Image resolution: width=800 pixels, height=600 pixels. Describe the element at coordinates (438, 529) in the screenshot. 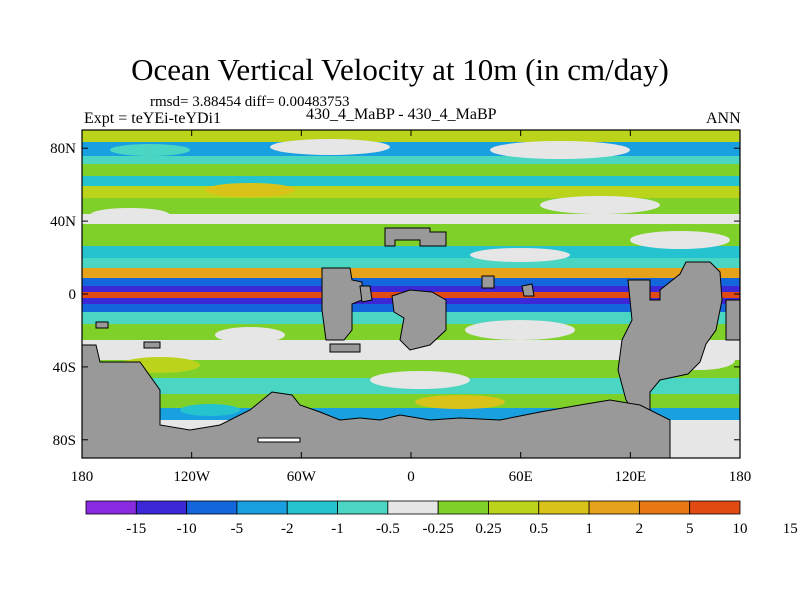

I see `colorbar-label: -0.25` at that location.